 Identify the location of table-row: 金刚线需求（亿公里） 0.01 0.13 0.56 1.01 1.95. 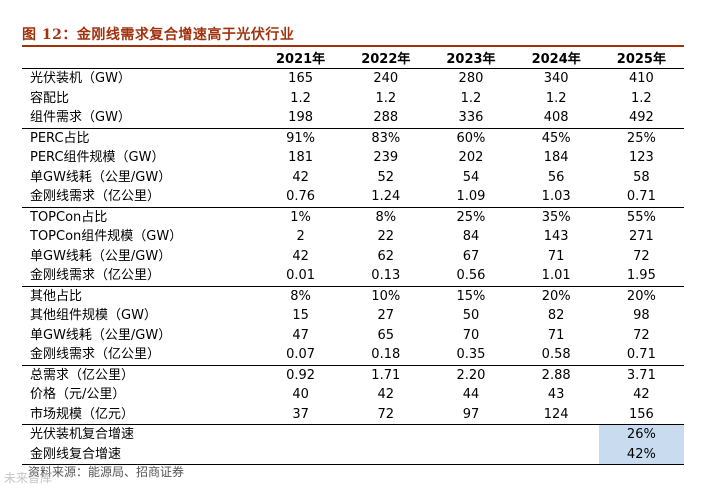
(353, 276).